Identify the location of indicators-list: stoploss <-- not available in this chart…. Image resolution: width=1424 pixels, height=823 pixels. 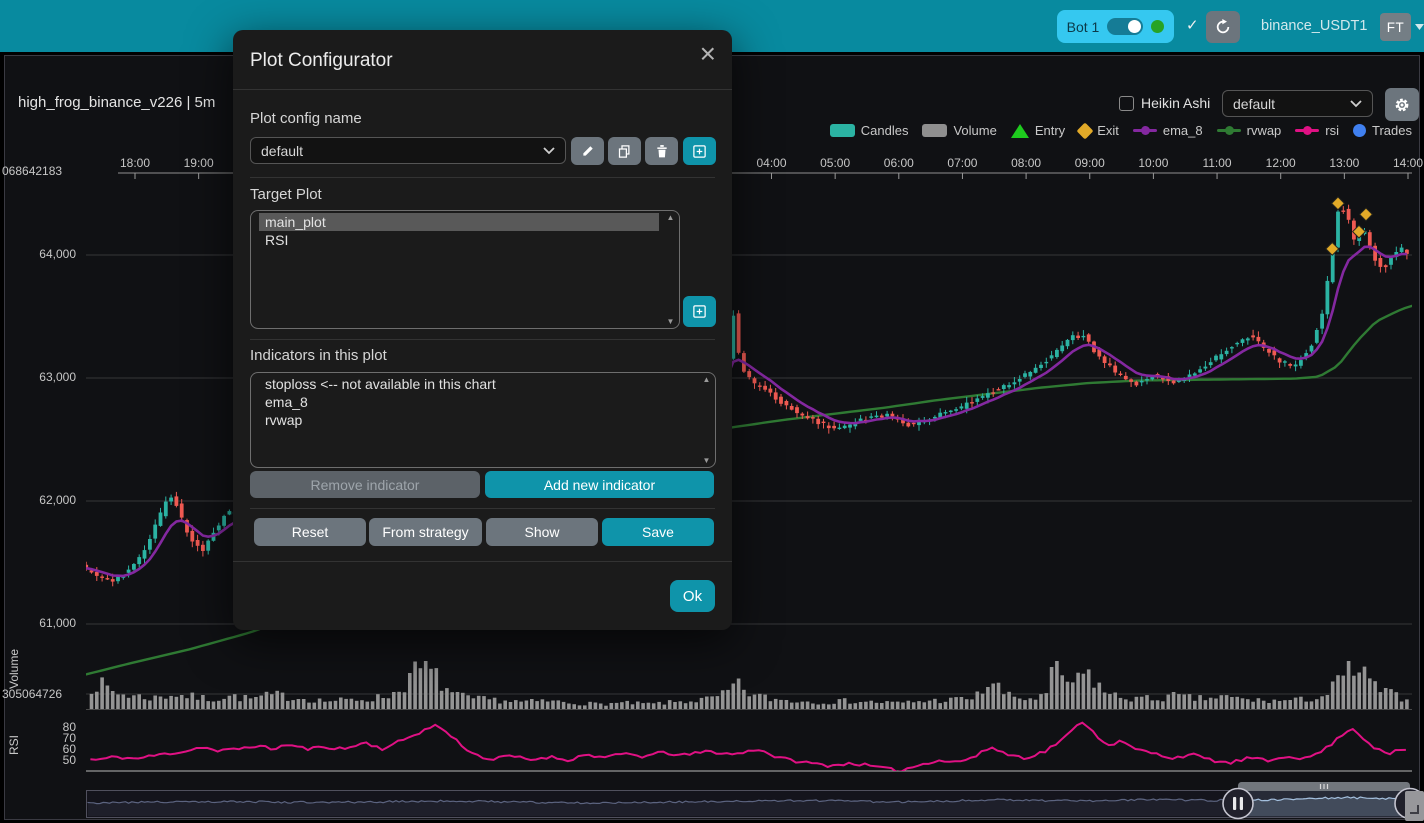
(483, 420).